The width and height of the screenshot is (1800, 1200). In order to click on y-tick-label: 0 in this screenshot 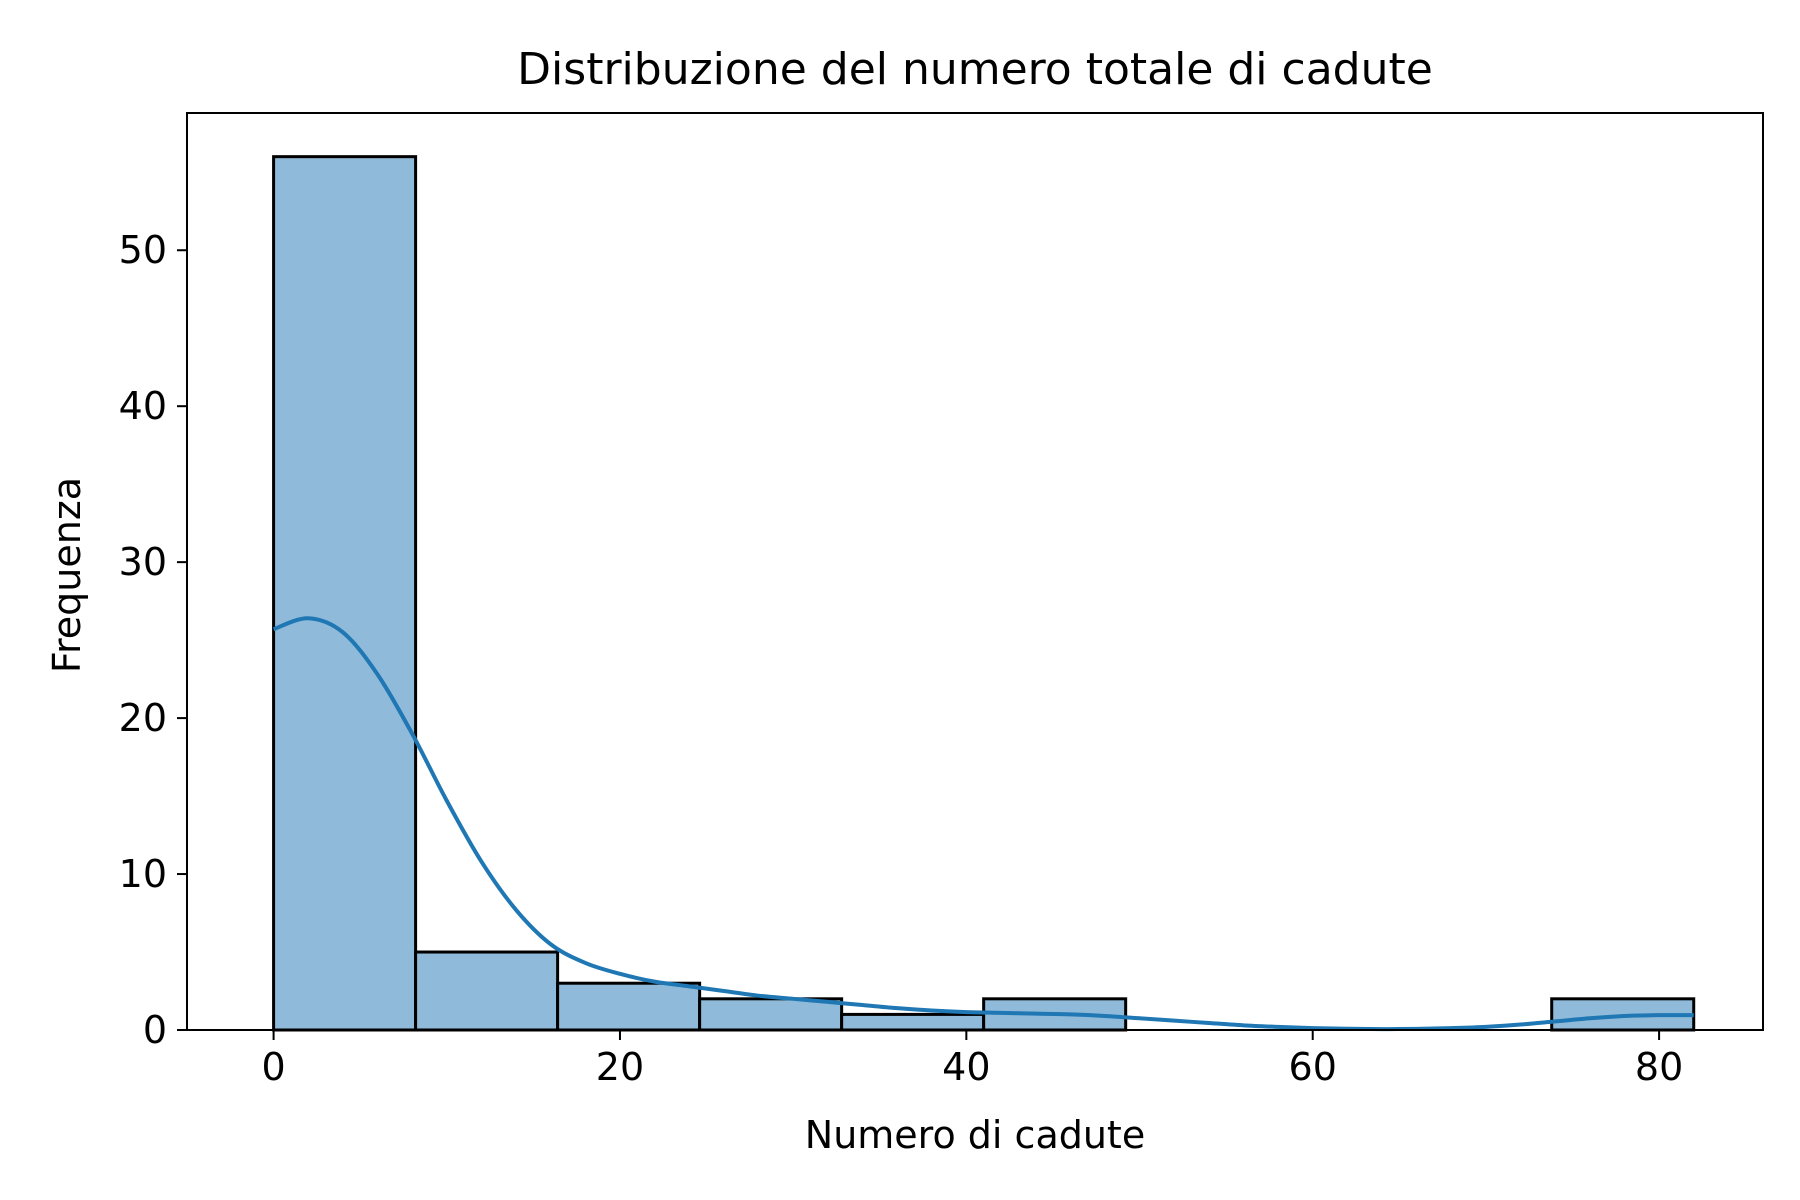, I will do `click(155, 1030)`.